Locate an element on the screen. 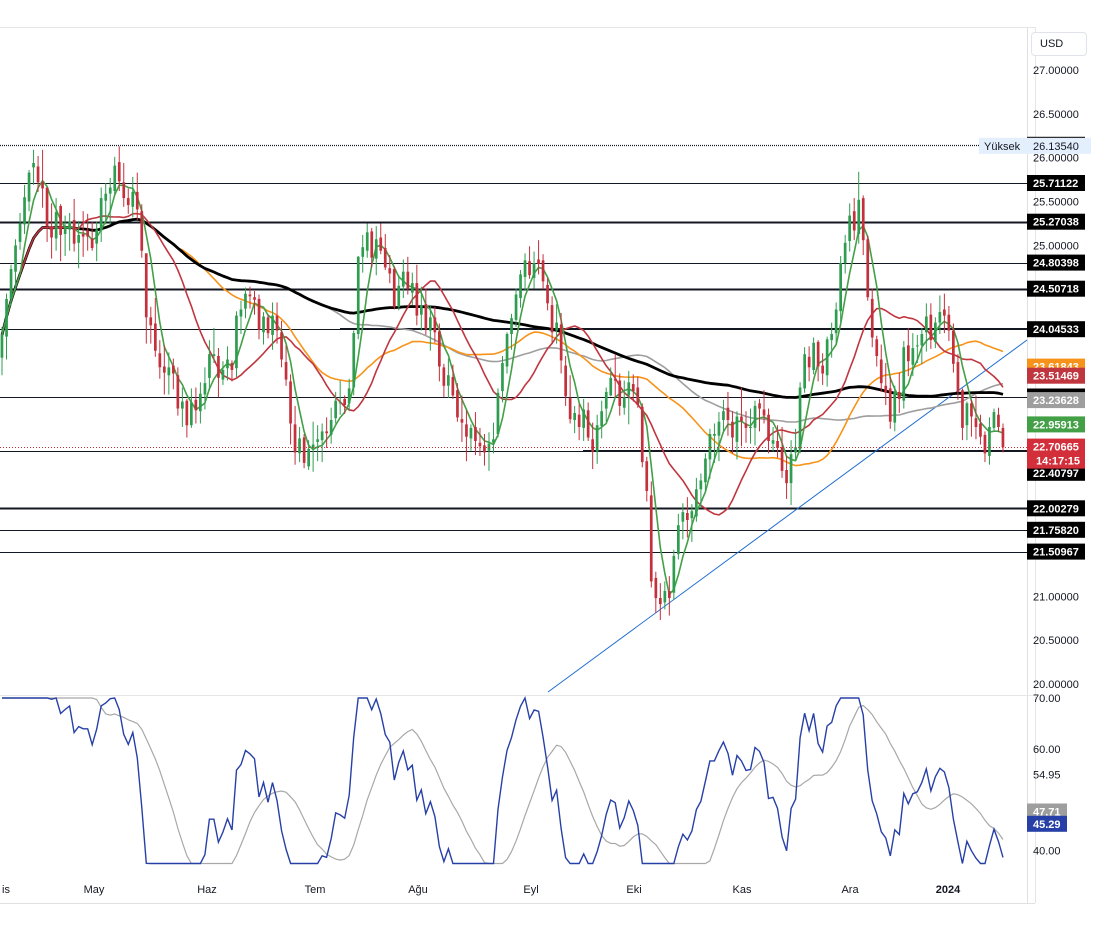 This screenshot has width=1102, height=944. time-tick-label: is is located at coordinates (6, 890).